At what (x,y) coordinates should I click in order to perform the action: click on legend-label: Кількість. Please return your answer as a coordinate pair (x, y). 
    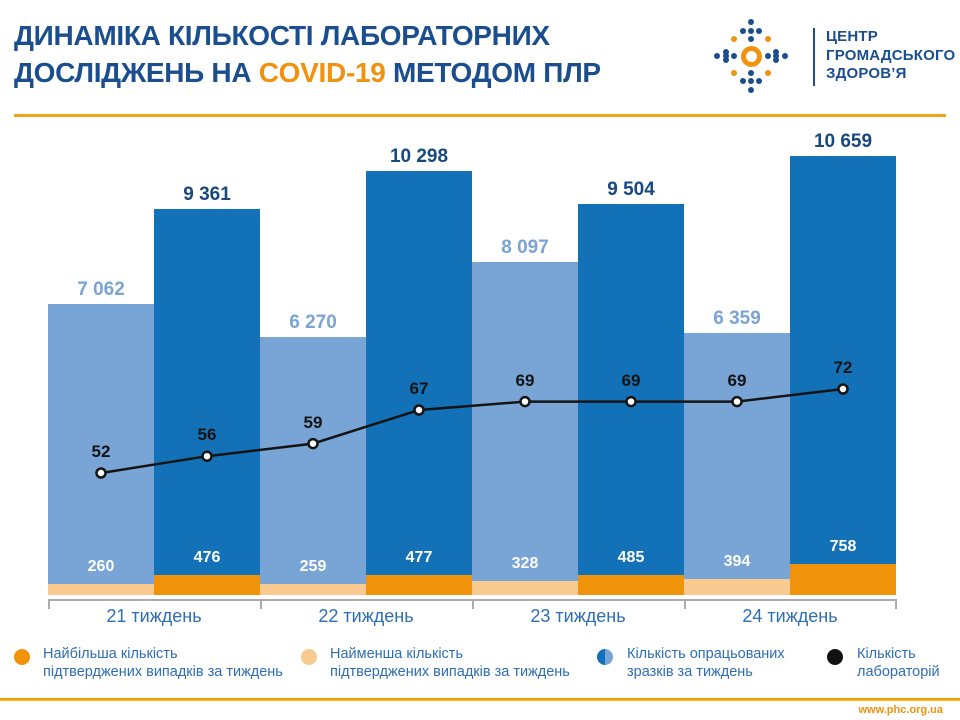
    Looking at the image, I should click on (886, 654).